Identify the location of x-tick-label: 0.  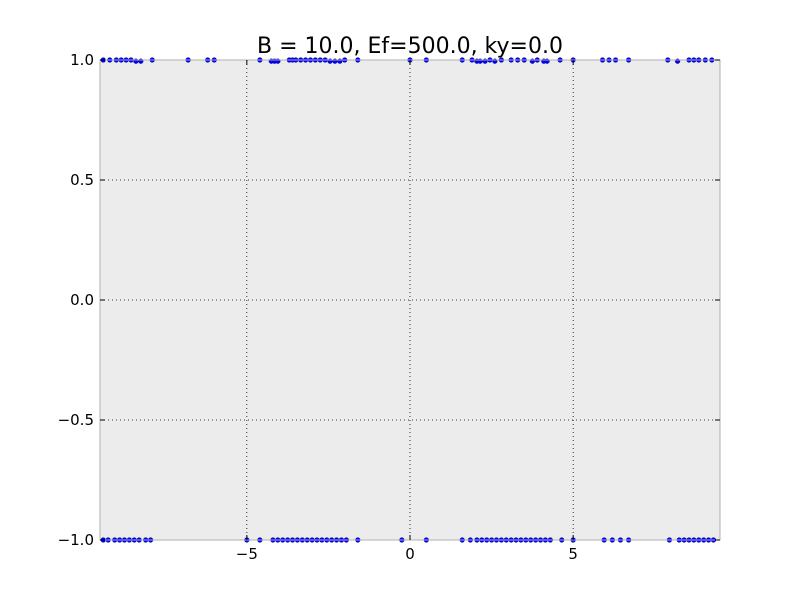
(410, 554).